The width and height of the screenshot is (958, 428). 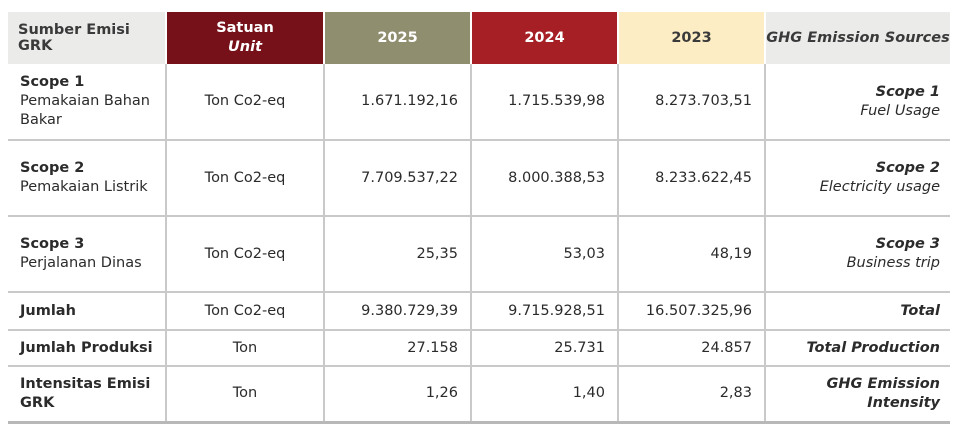 I want to click on cell-source: Scope 1 Pemakaian Bahan Bakar, so click(x=87, y=102).